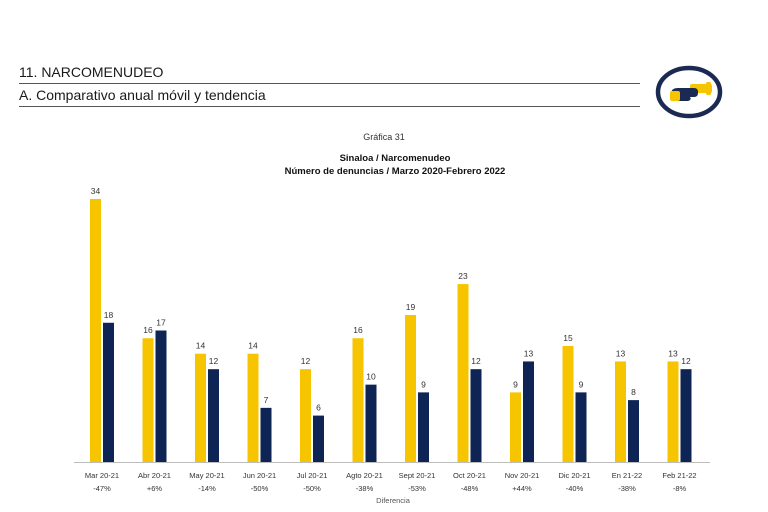 The width and height of the screenshot is (768, 512). What do you see at coordinates (470, 488) in the screenshot?
I see `difference-label: -48%` at bounding box center [470, 488].